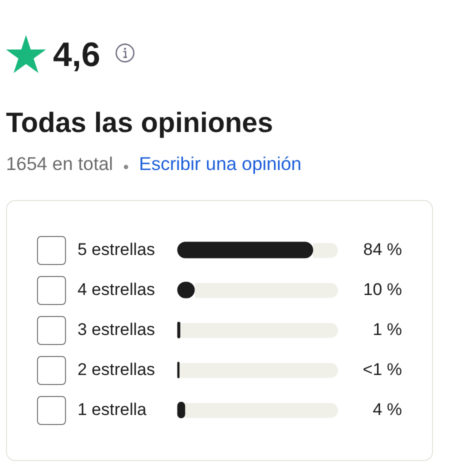 The width and height of the screenshot is (453, 475). What do you see at coordinates (113, 409) in the screenshot?
I see `y-tick-label: 1 estrella` at bounding box center [113, 409].